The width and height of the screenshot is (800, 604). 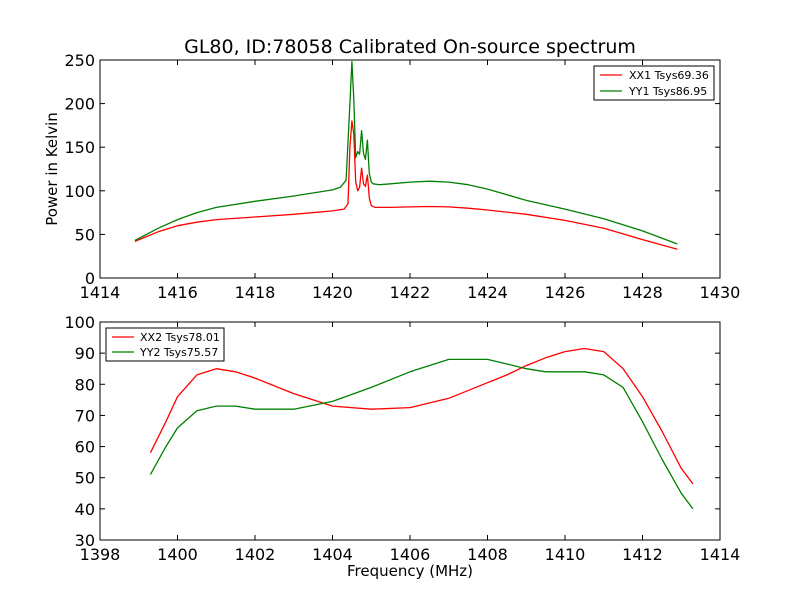 What do you see at coordinates (180, 337) in the screenshot?
I see `legend-label-xx2: XX2 Tsys78.01` at bounding box center [180, 337].